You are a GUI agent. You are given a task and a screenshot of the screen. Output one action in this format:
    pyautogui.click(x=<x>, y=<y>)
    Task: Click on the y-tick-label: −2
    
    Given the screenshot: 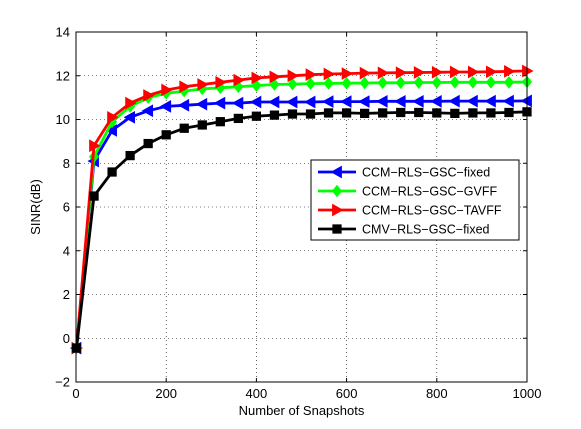 What is the action you would take?
    pyautogui.click(x=62, y=382)
    